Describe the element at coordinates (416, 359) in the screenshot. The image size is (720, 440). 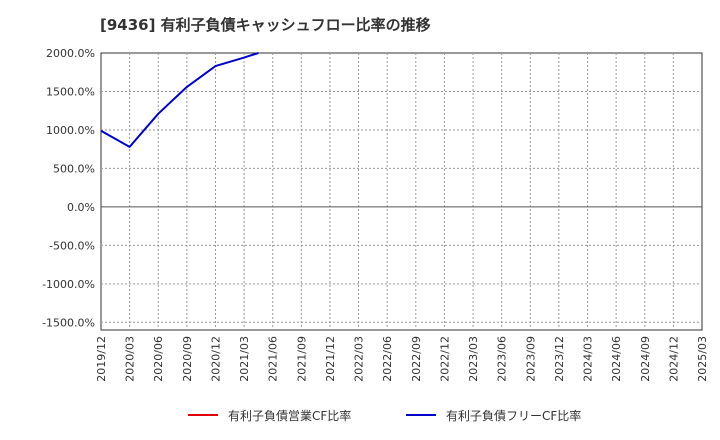
I see `x-tick-label: 2022/09` at that location.